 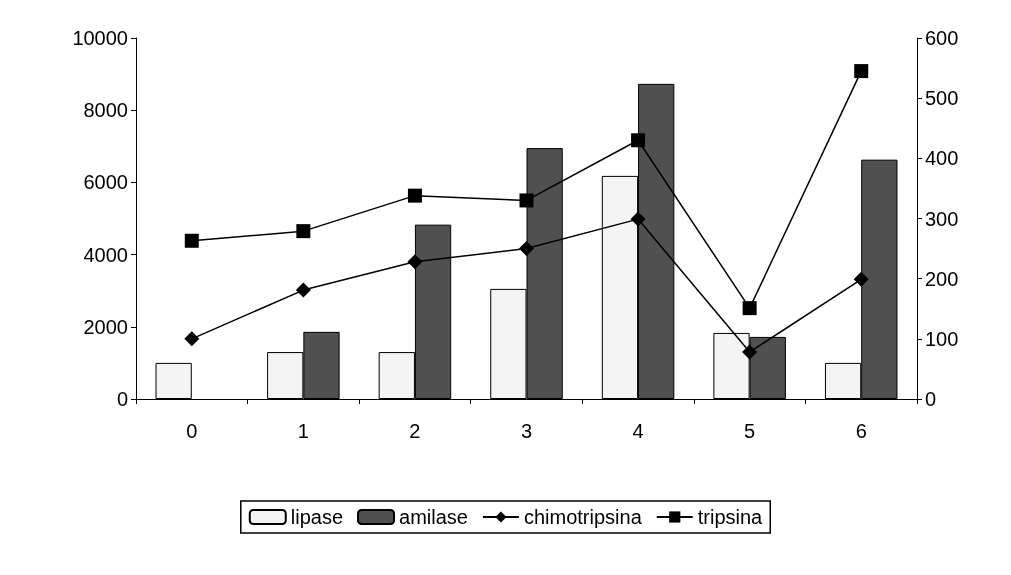 What do you see at coordinates (730, 517) in the screenshot?
I see `legend-label: tripsina` at bounding box center [730, 517].